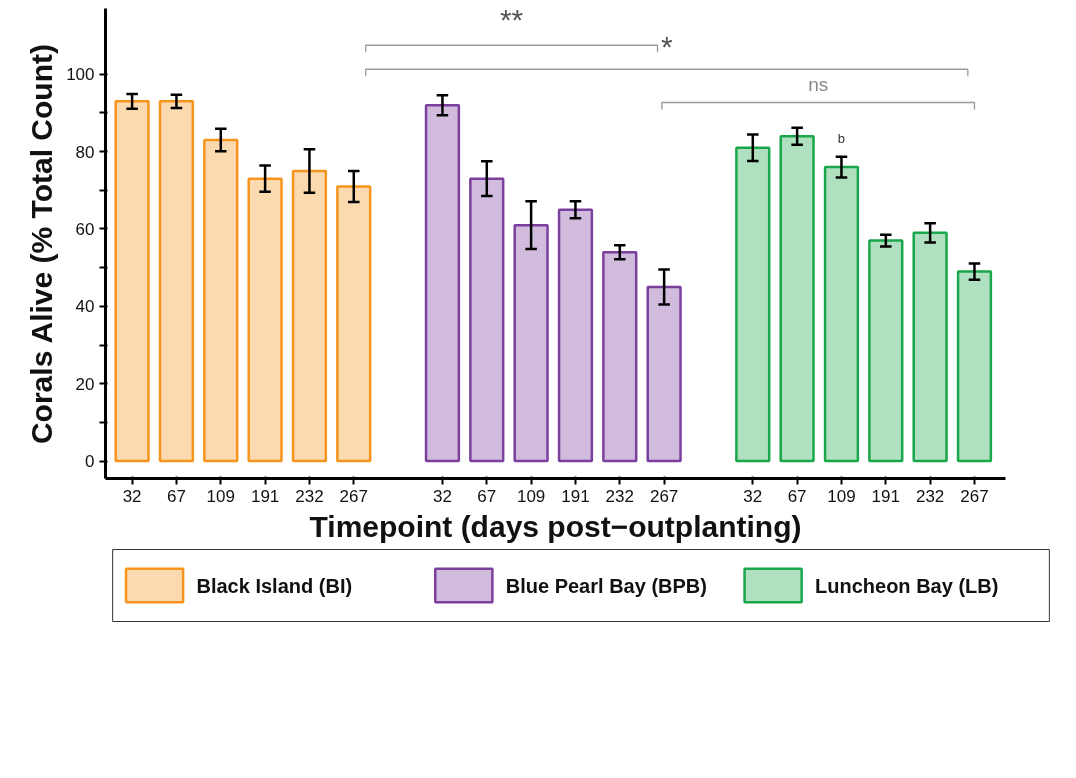 This screenshot has width=1076, height=778. Describe the element at coordinates (907, 585) in the screenshot. I see `legend-label: Luncheon Bay (LB)` at that location.